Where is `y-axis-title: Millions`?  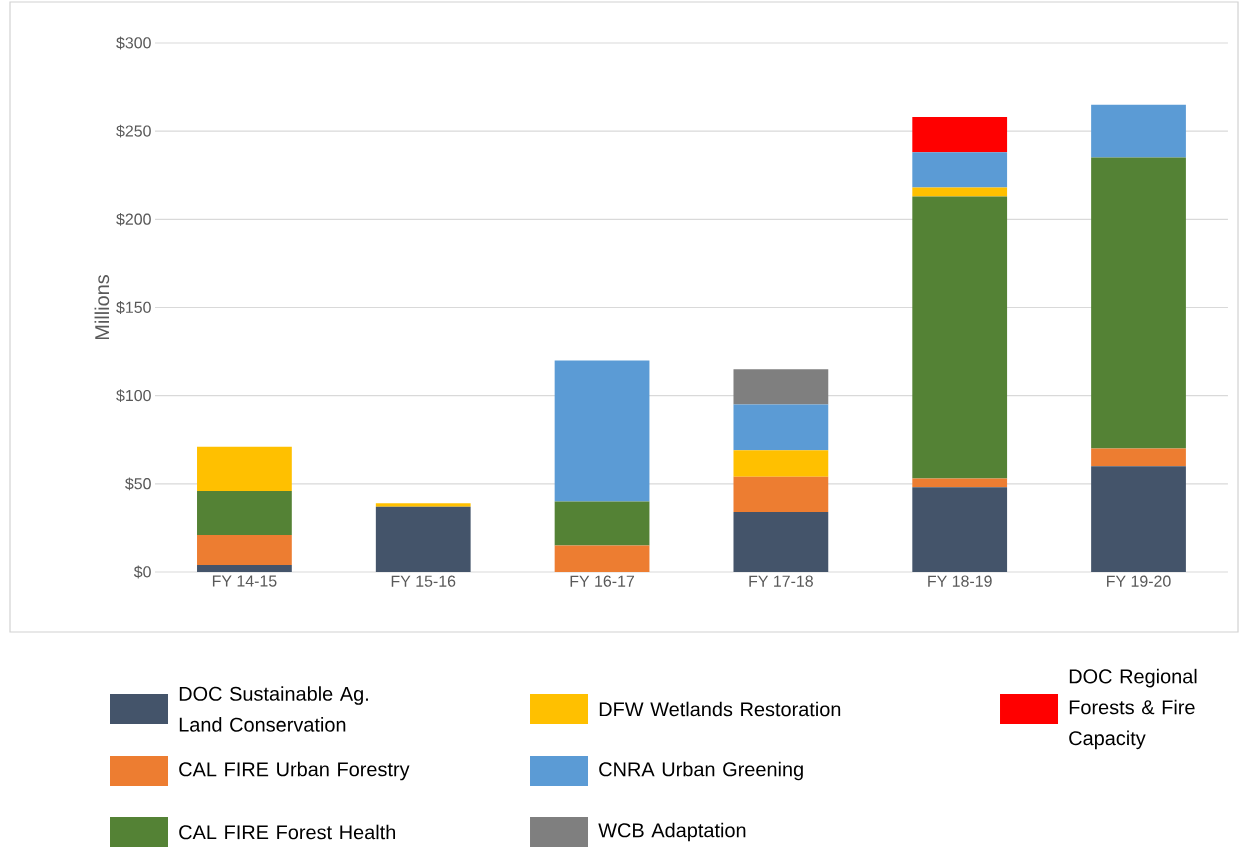 y-axis-title: Millions is located at coordinates (102, 307).